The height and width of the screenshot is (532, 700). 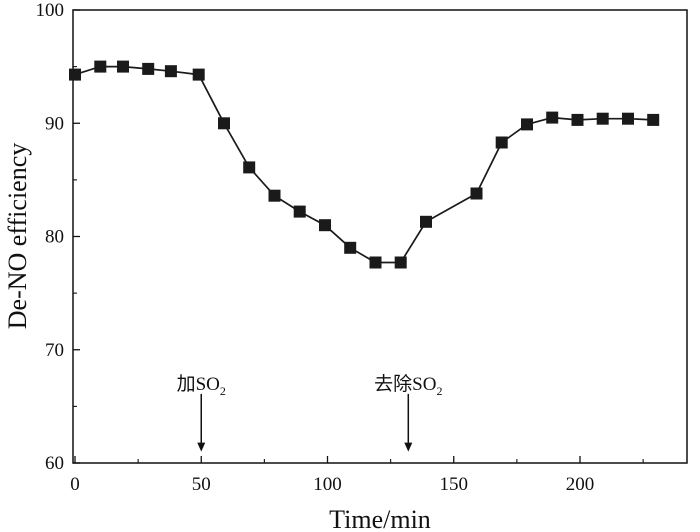 I want to click on y-axis-title: De-NO efficiency, so click(x=17, y=236).